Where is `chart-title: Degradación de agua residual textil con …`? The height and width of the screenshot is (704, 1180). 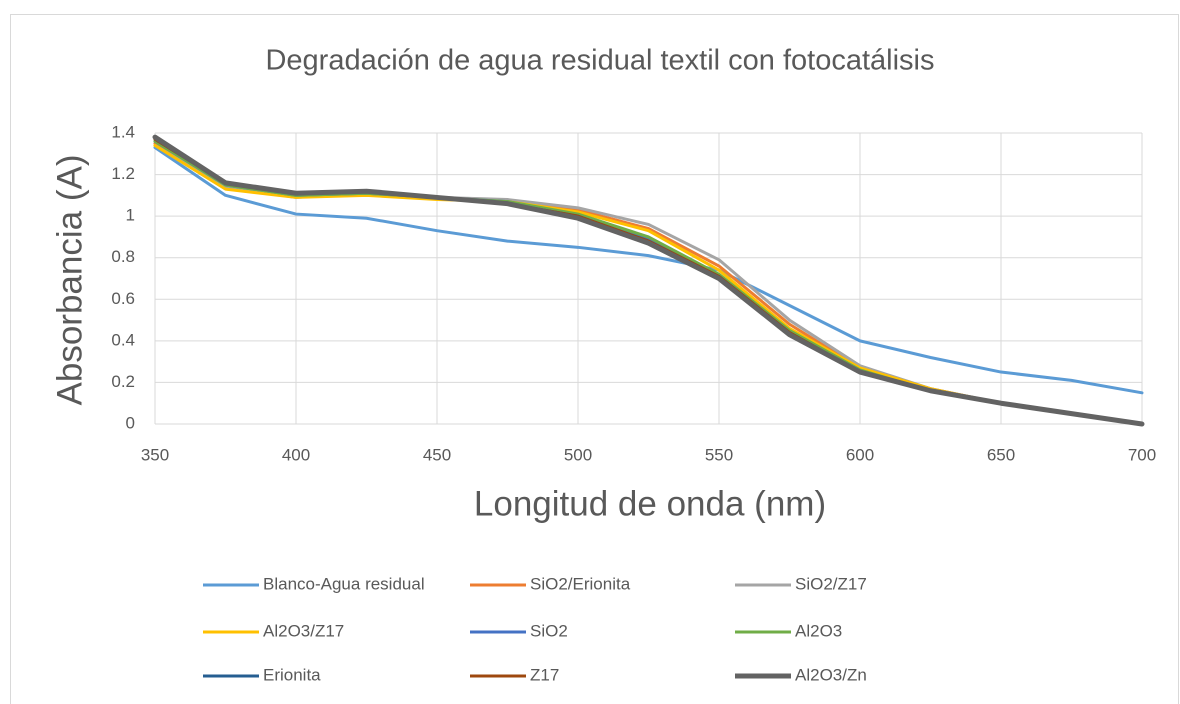 chart-title: Degradación de agua residual textil con … is located at coordinates (599, 61).